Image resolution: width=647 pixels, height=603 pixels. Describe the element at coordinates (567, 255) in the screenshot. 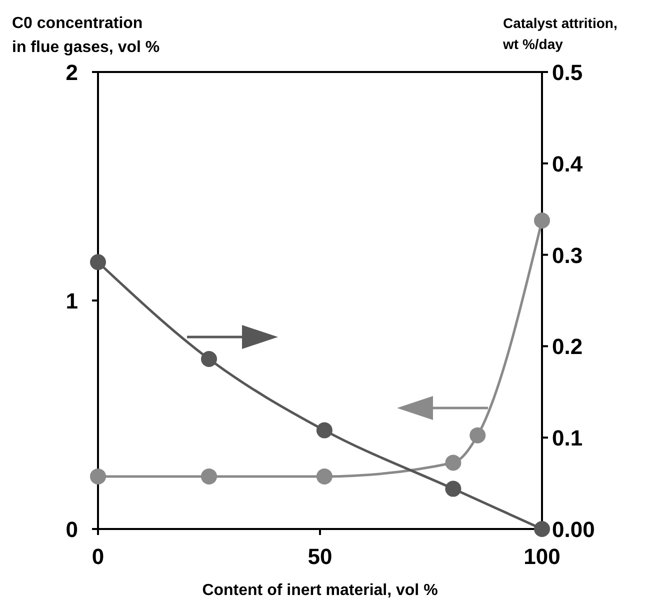

I see `y2-tick-label: 0.3` at that location.